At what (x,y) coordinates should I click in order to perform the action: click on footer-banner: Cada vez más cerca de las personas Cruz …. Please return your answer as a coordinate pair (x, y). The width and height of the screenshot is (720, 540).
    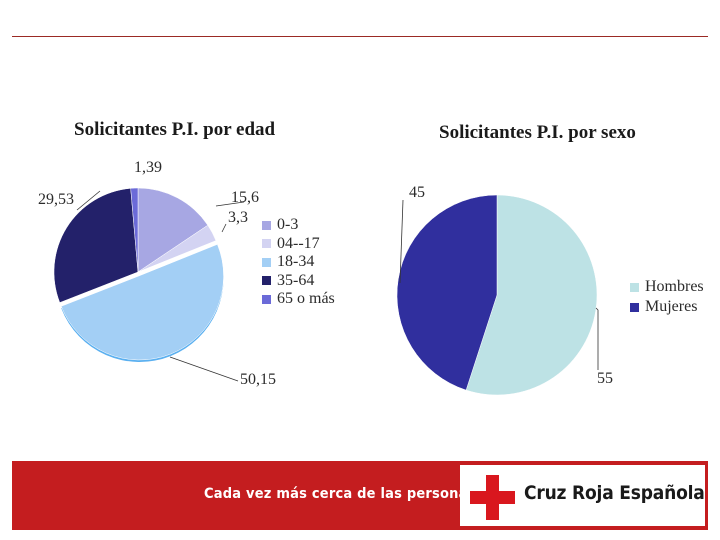
    Looking at the image, I should click on (360, 495).